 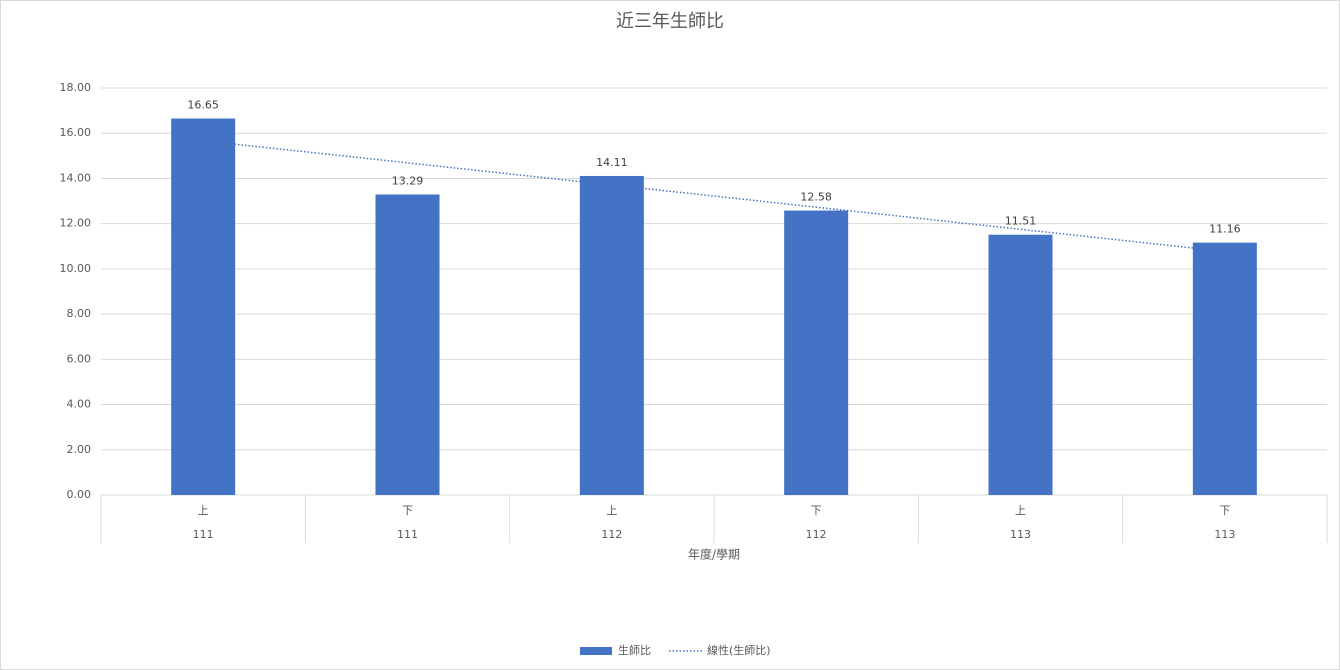 I want to click on y-tick-label: 16.00, so click(x=76, y=132).